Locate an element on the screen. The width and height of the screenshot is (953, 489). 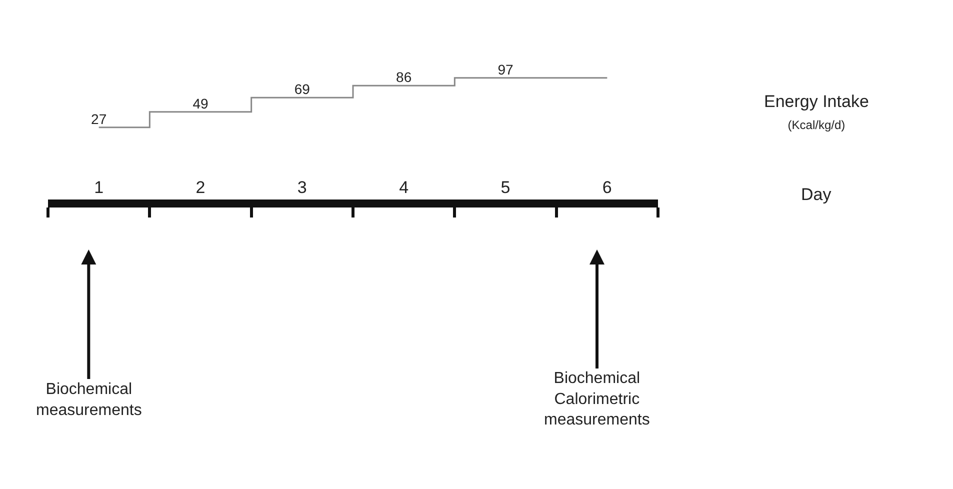
x-tick-label: 4 is located at coordinates (404, 187).